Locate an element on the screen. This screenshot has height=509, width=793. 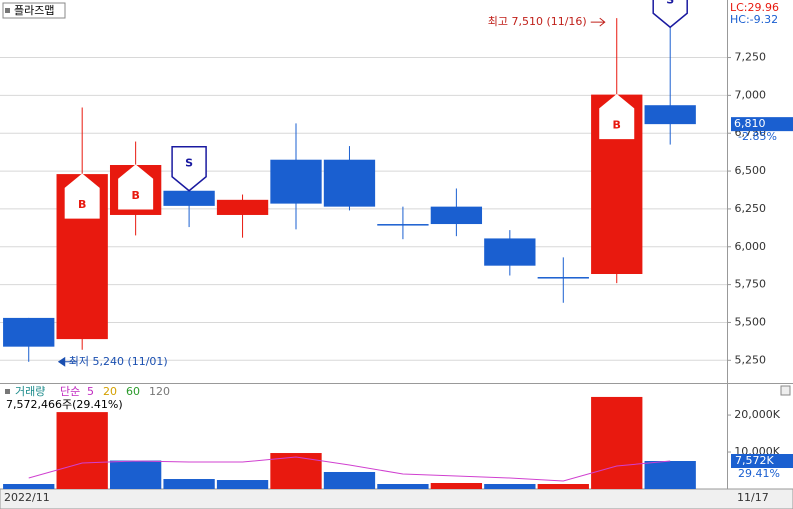
date-bar is located at coordinates (396, 498).